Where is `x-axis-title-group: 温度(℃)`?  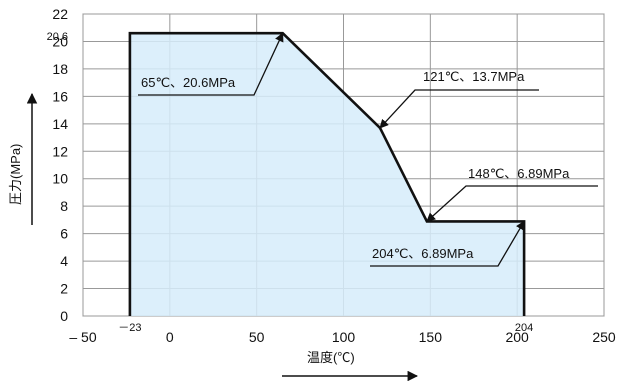 x-axis-title-group: 温度(℃) is located at coordinates (350, 365).